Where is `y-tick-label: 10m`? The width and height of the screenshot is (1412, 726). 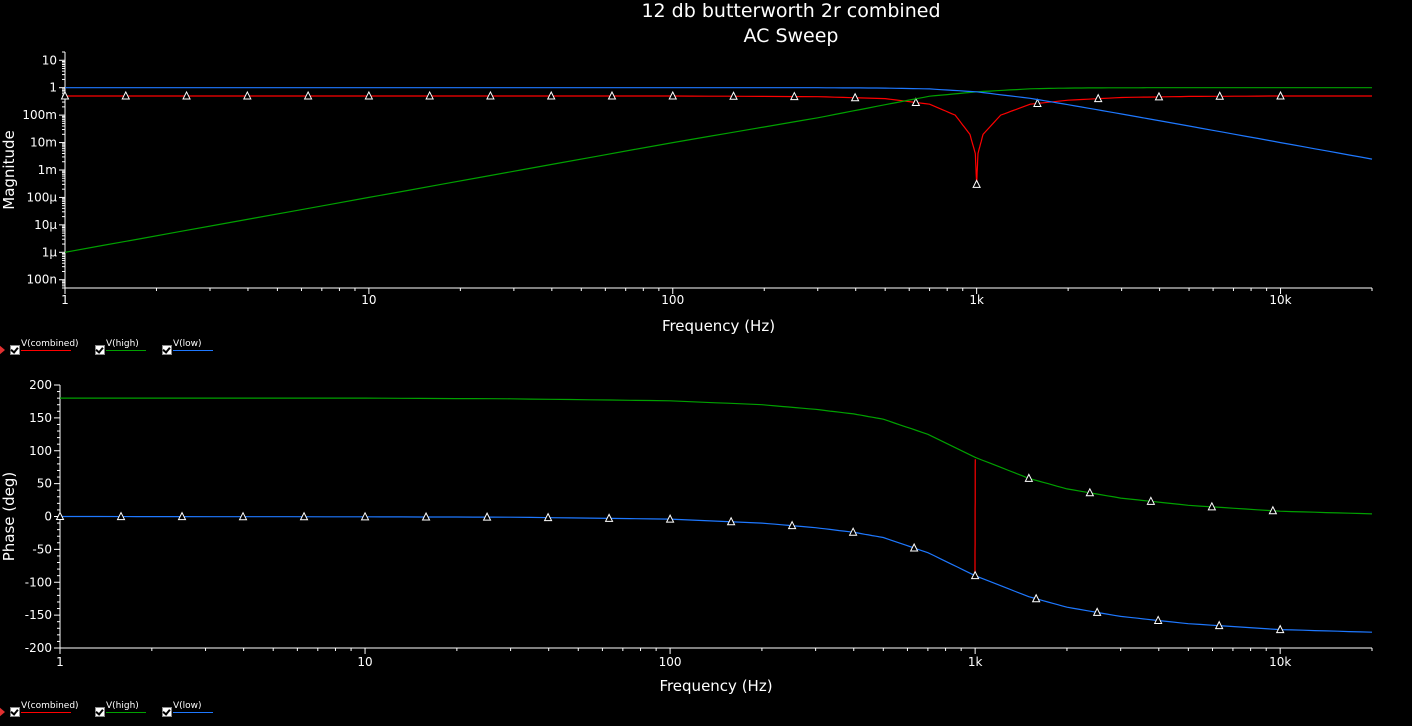 y-tick-label: 10m is located at coordinates (43, 143).